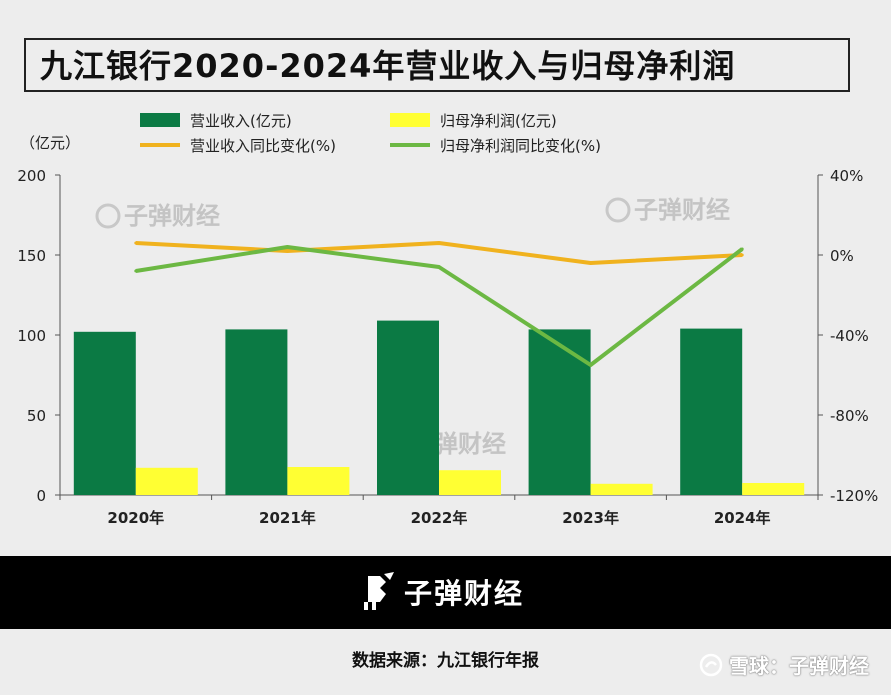 This screenshot has width=891, height=695. What do you see at coordinates (711, 664) in the screenshot?
I see `snowball-icon` at bounding box center [711, 664].